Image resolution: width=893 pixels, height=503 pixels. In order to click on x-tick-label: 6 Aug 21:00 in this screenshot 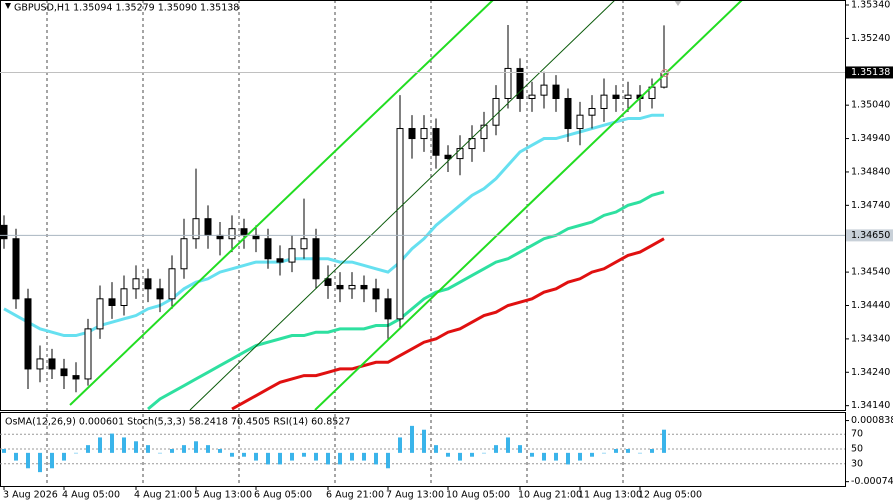, I will do `click(355, 495)`.